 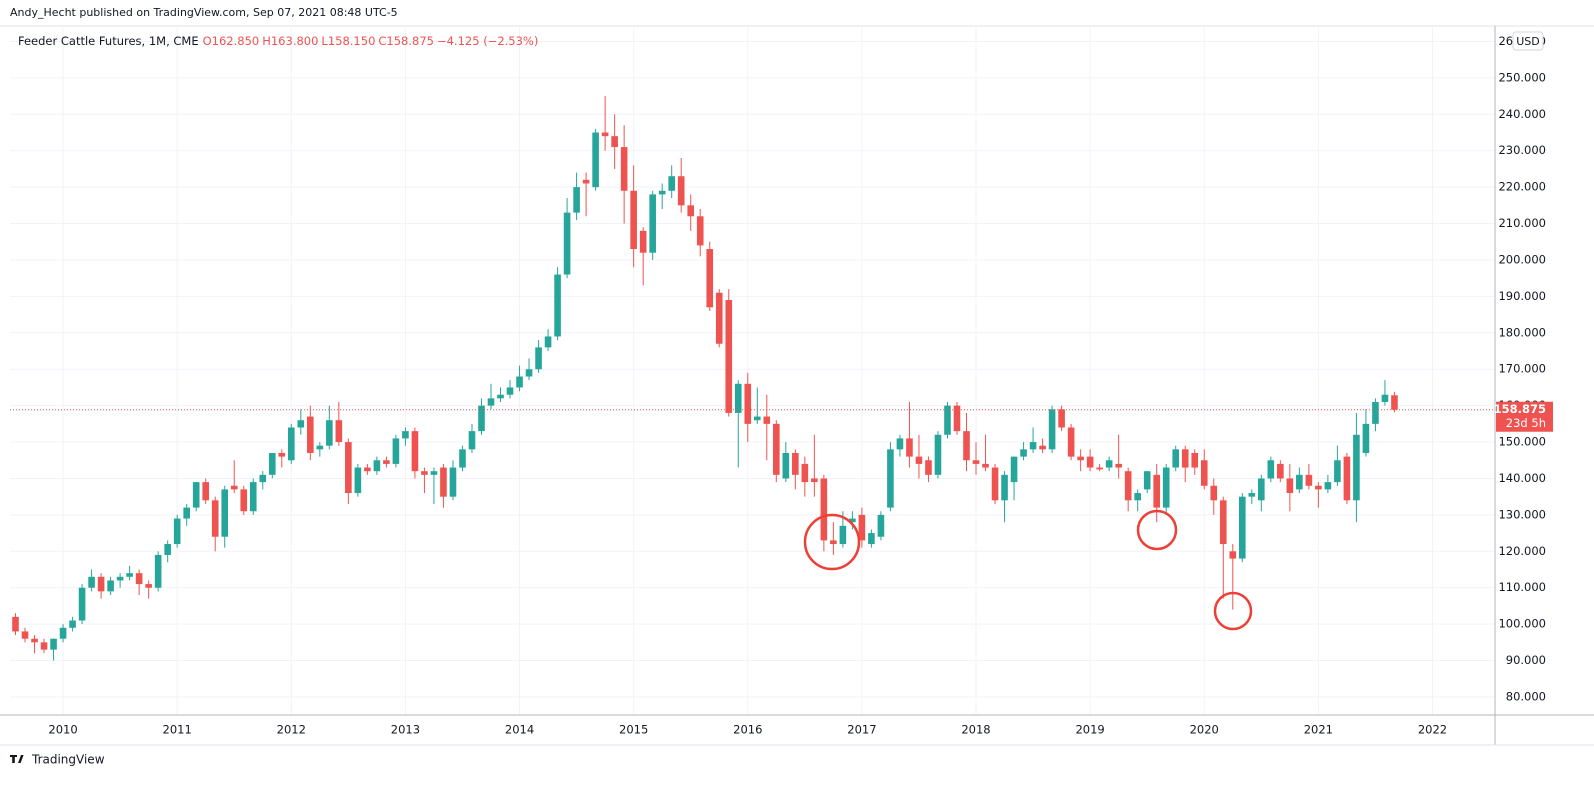 I want to click on y-tick-label: 150.000, so click(x=1522, y=442).